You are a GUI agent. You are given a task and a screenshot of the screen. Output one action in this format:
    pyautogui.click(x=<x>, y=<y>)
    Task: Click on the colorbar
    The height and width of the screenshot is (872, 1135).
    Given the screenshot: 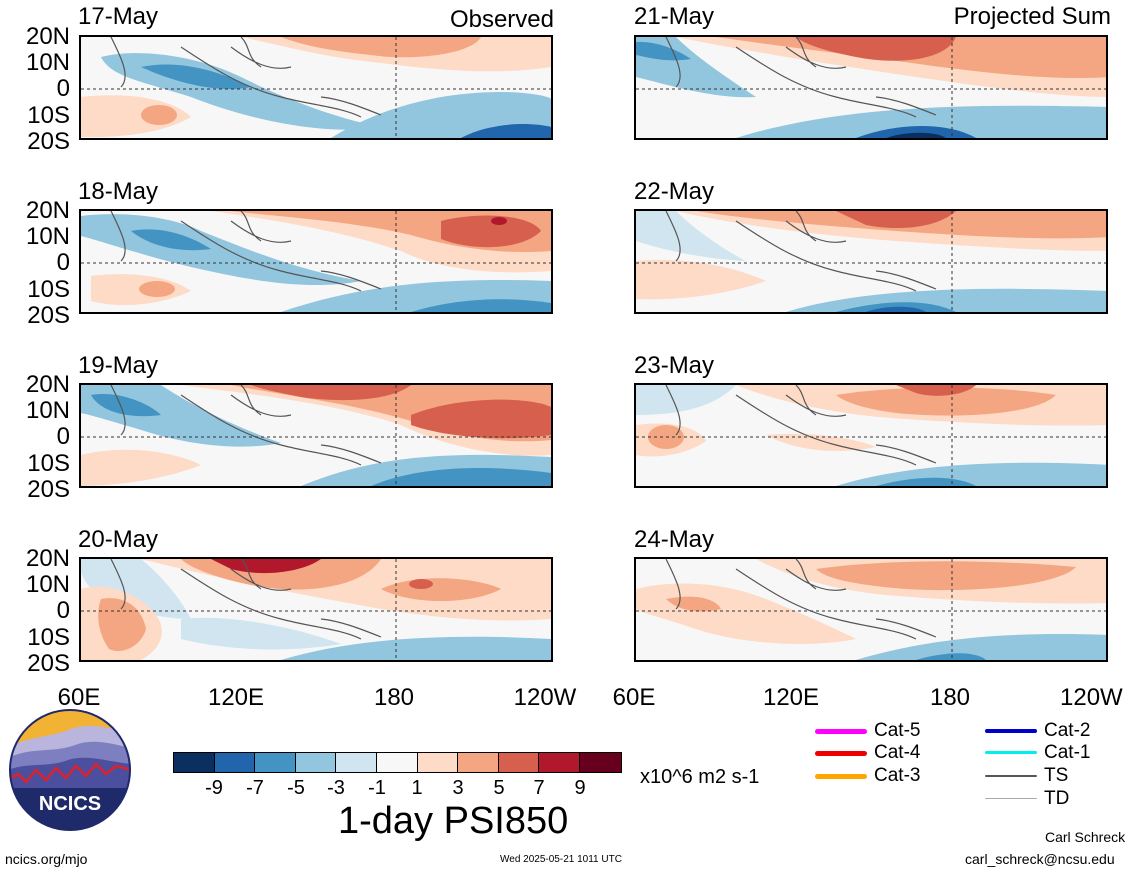 What is the action you would take?
    pyautogui.click(x=397, y=762)
    